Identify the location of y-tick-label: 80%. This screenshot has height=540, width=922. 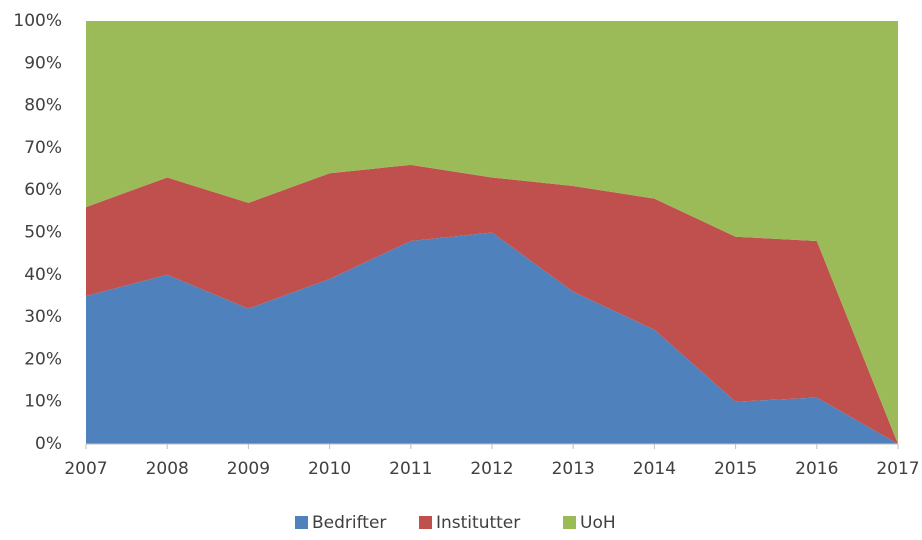
(43, 106).